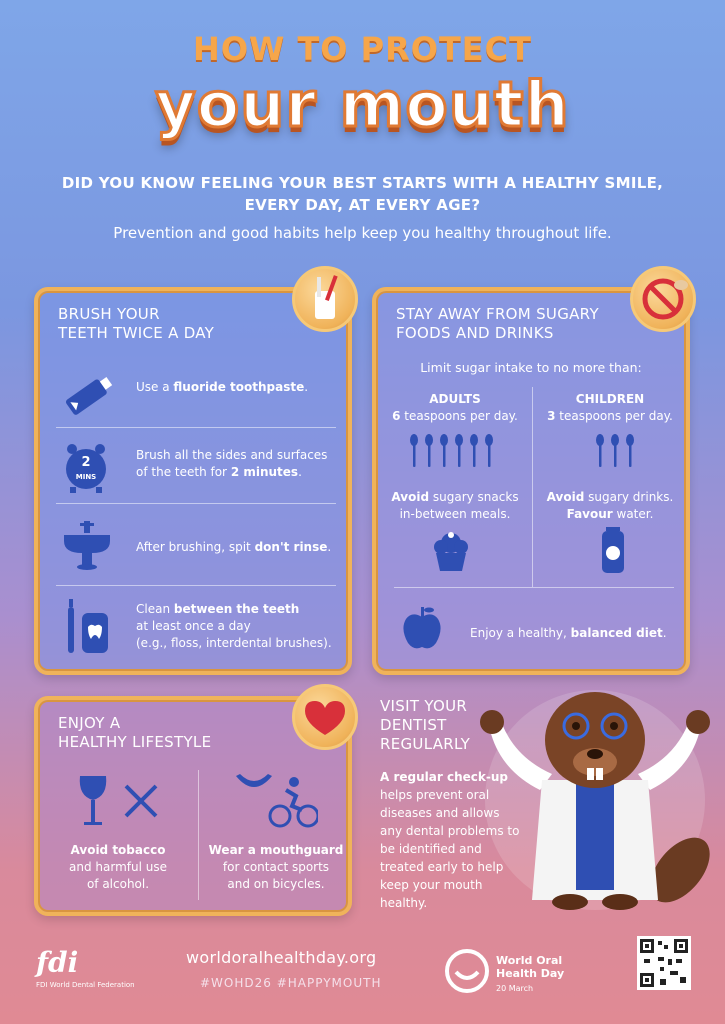 The image size is (725, 1024). What do you see at coordinates (425, 725) in the screenshot?
I see `visit-title: VISIT YOUR DENTIST REGULARLY` at bounding box center [425, 725].